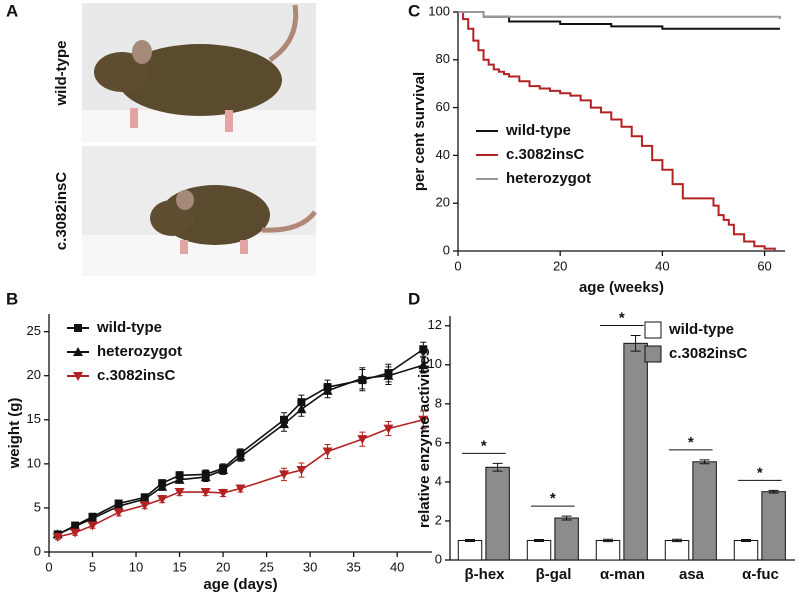 This screenshot has width=800, height=592. Describe the element at coordinates (439, 10) in the screenshot. I see `y-tick-label: 100` at that location.